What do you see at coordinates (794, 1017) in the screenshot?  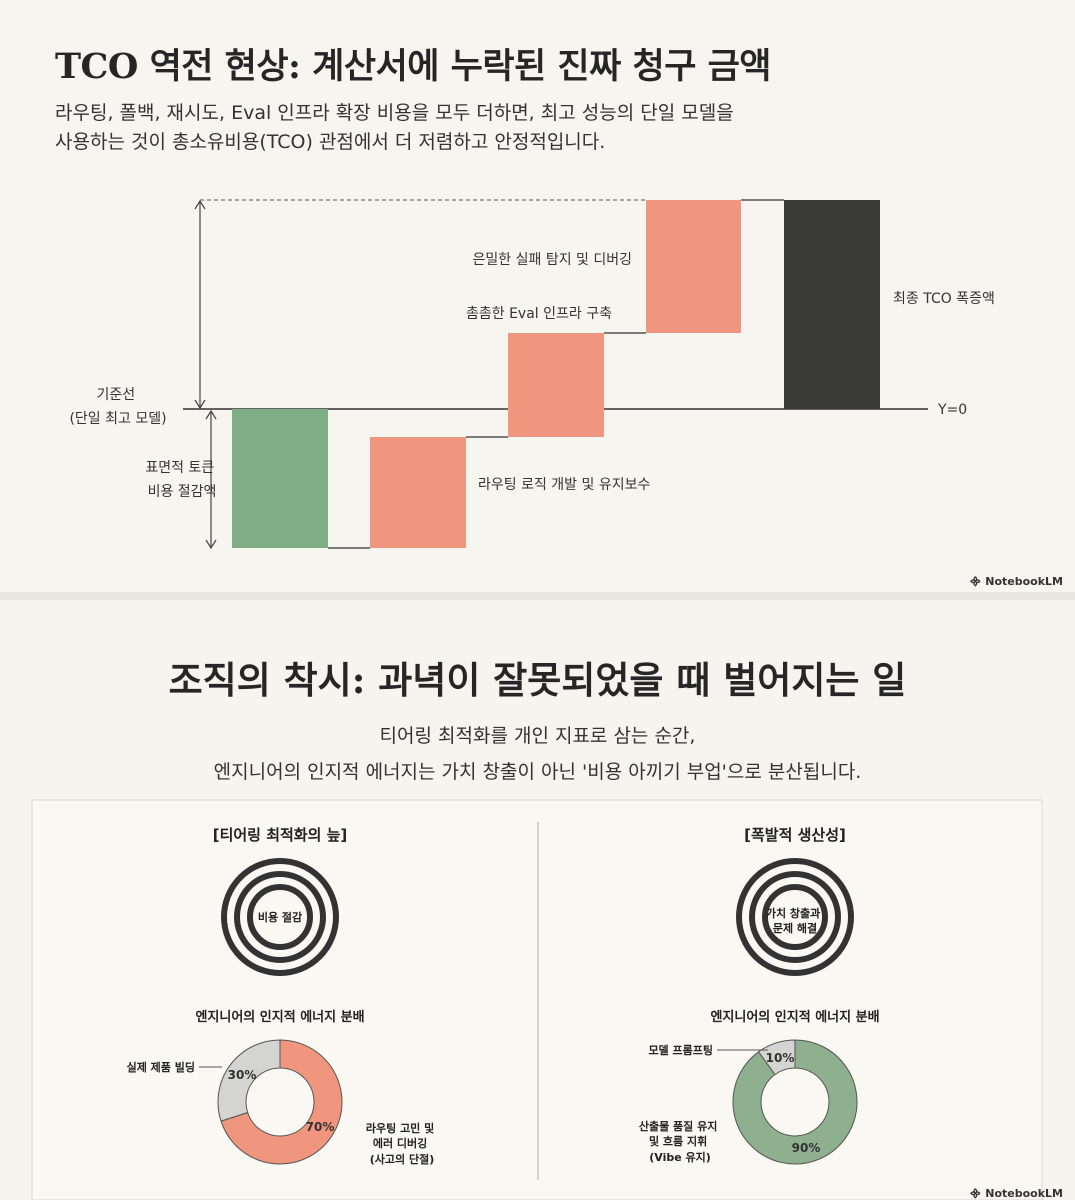 I see `right-donut-title: 엔지니어의 인지적 에너지 분배` at bounding box center [794, 1017].